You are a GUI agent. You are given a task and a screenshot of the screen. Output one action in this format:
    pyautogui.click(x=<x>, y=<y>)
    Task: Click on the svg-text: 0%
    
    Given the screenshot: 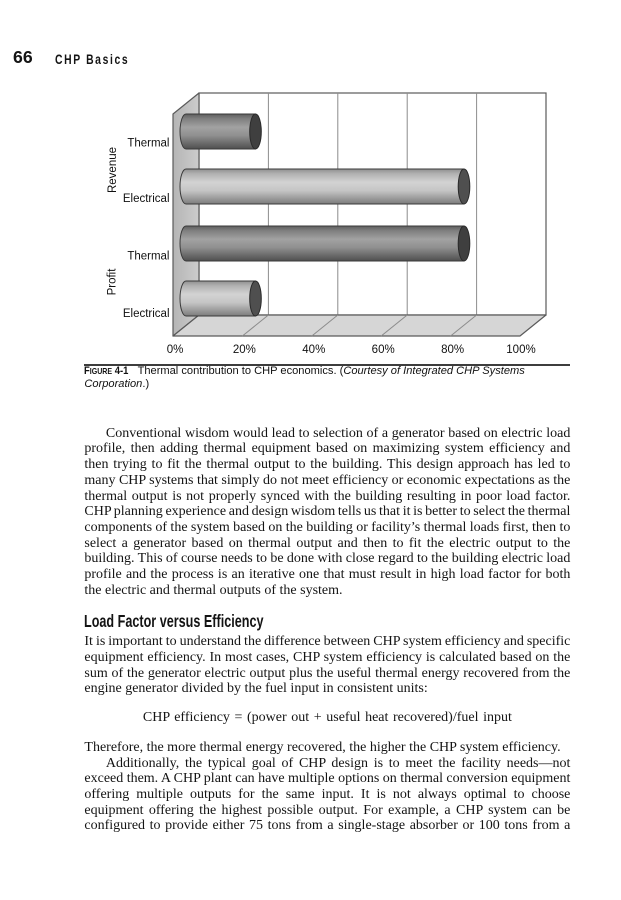 What is the action you would take?
    pyautogui.click(x=175, y=350)
    